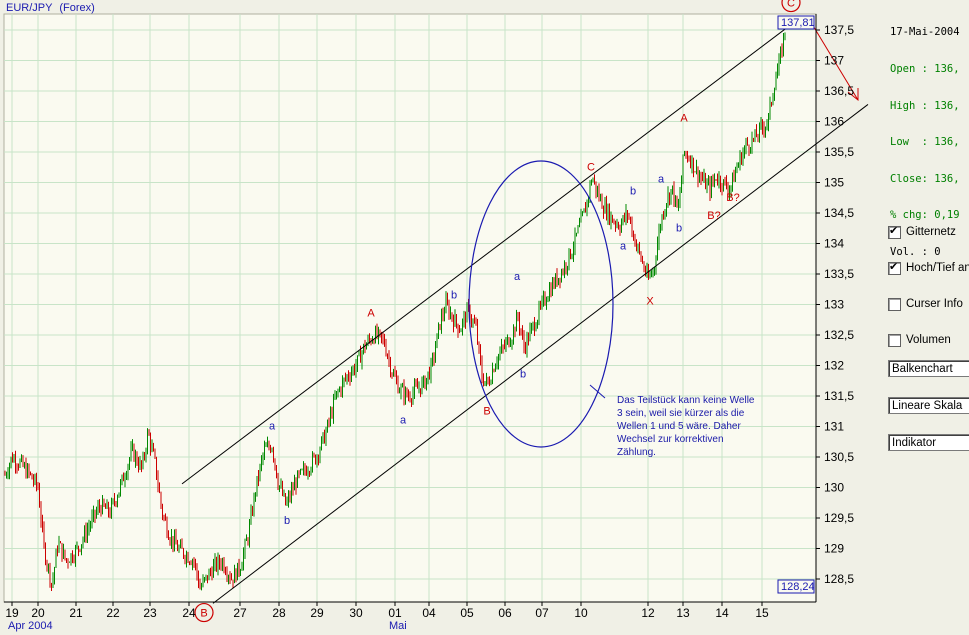  Describe the element at coordinates (189, 613) in the screenshot. I see `x-tick-label: 24` at that location.